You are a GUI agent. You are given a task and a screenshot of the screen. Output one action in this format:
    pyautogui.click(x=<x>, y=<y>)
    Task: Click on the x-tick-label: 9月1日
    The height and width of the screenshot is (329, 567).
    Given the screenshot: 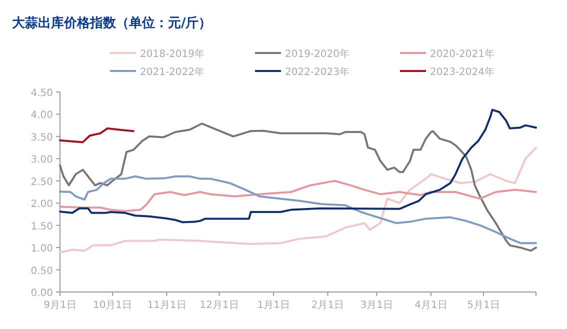 What is the action you would take?
    pyautogui.click(x=60, y=305)
    